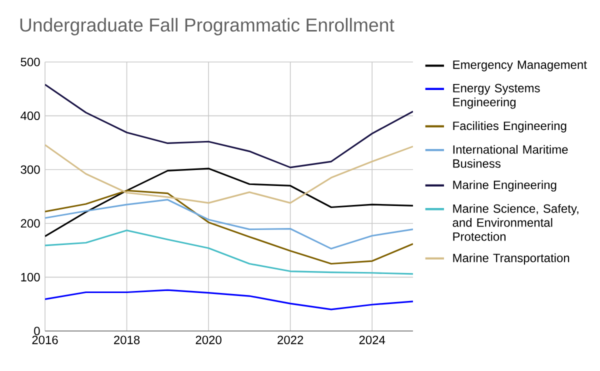  I want to click on y-tick-label: 0, so click(37, 331).